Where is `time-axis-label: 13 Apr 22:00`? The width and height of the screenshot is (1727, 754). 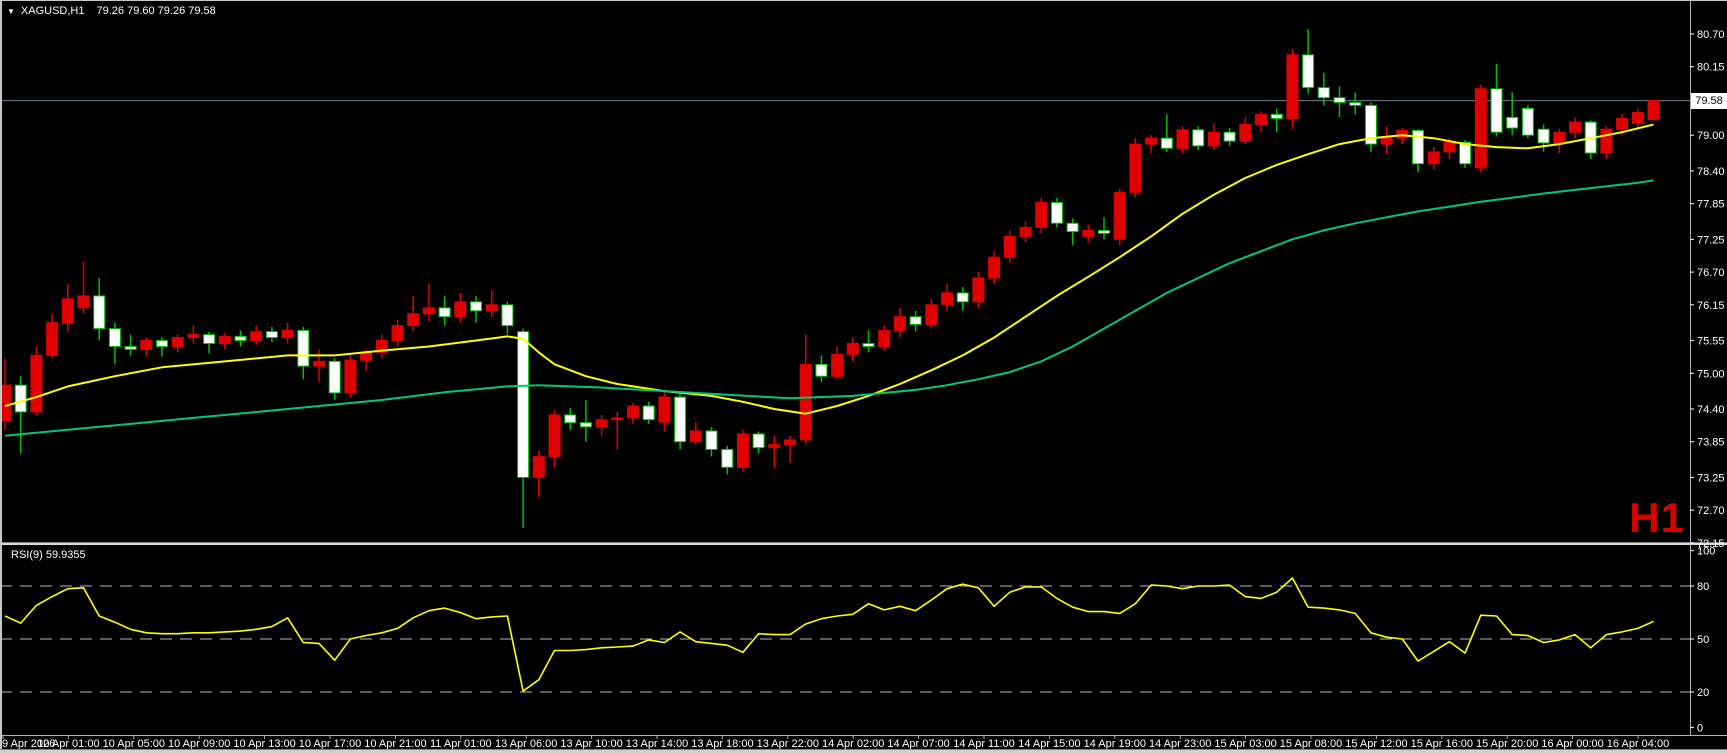
time-axis-label: 13 Apr 22:00 is located at coordinates (788, 744).